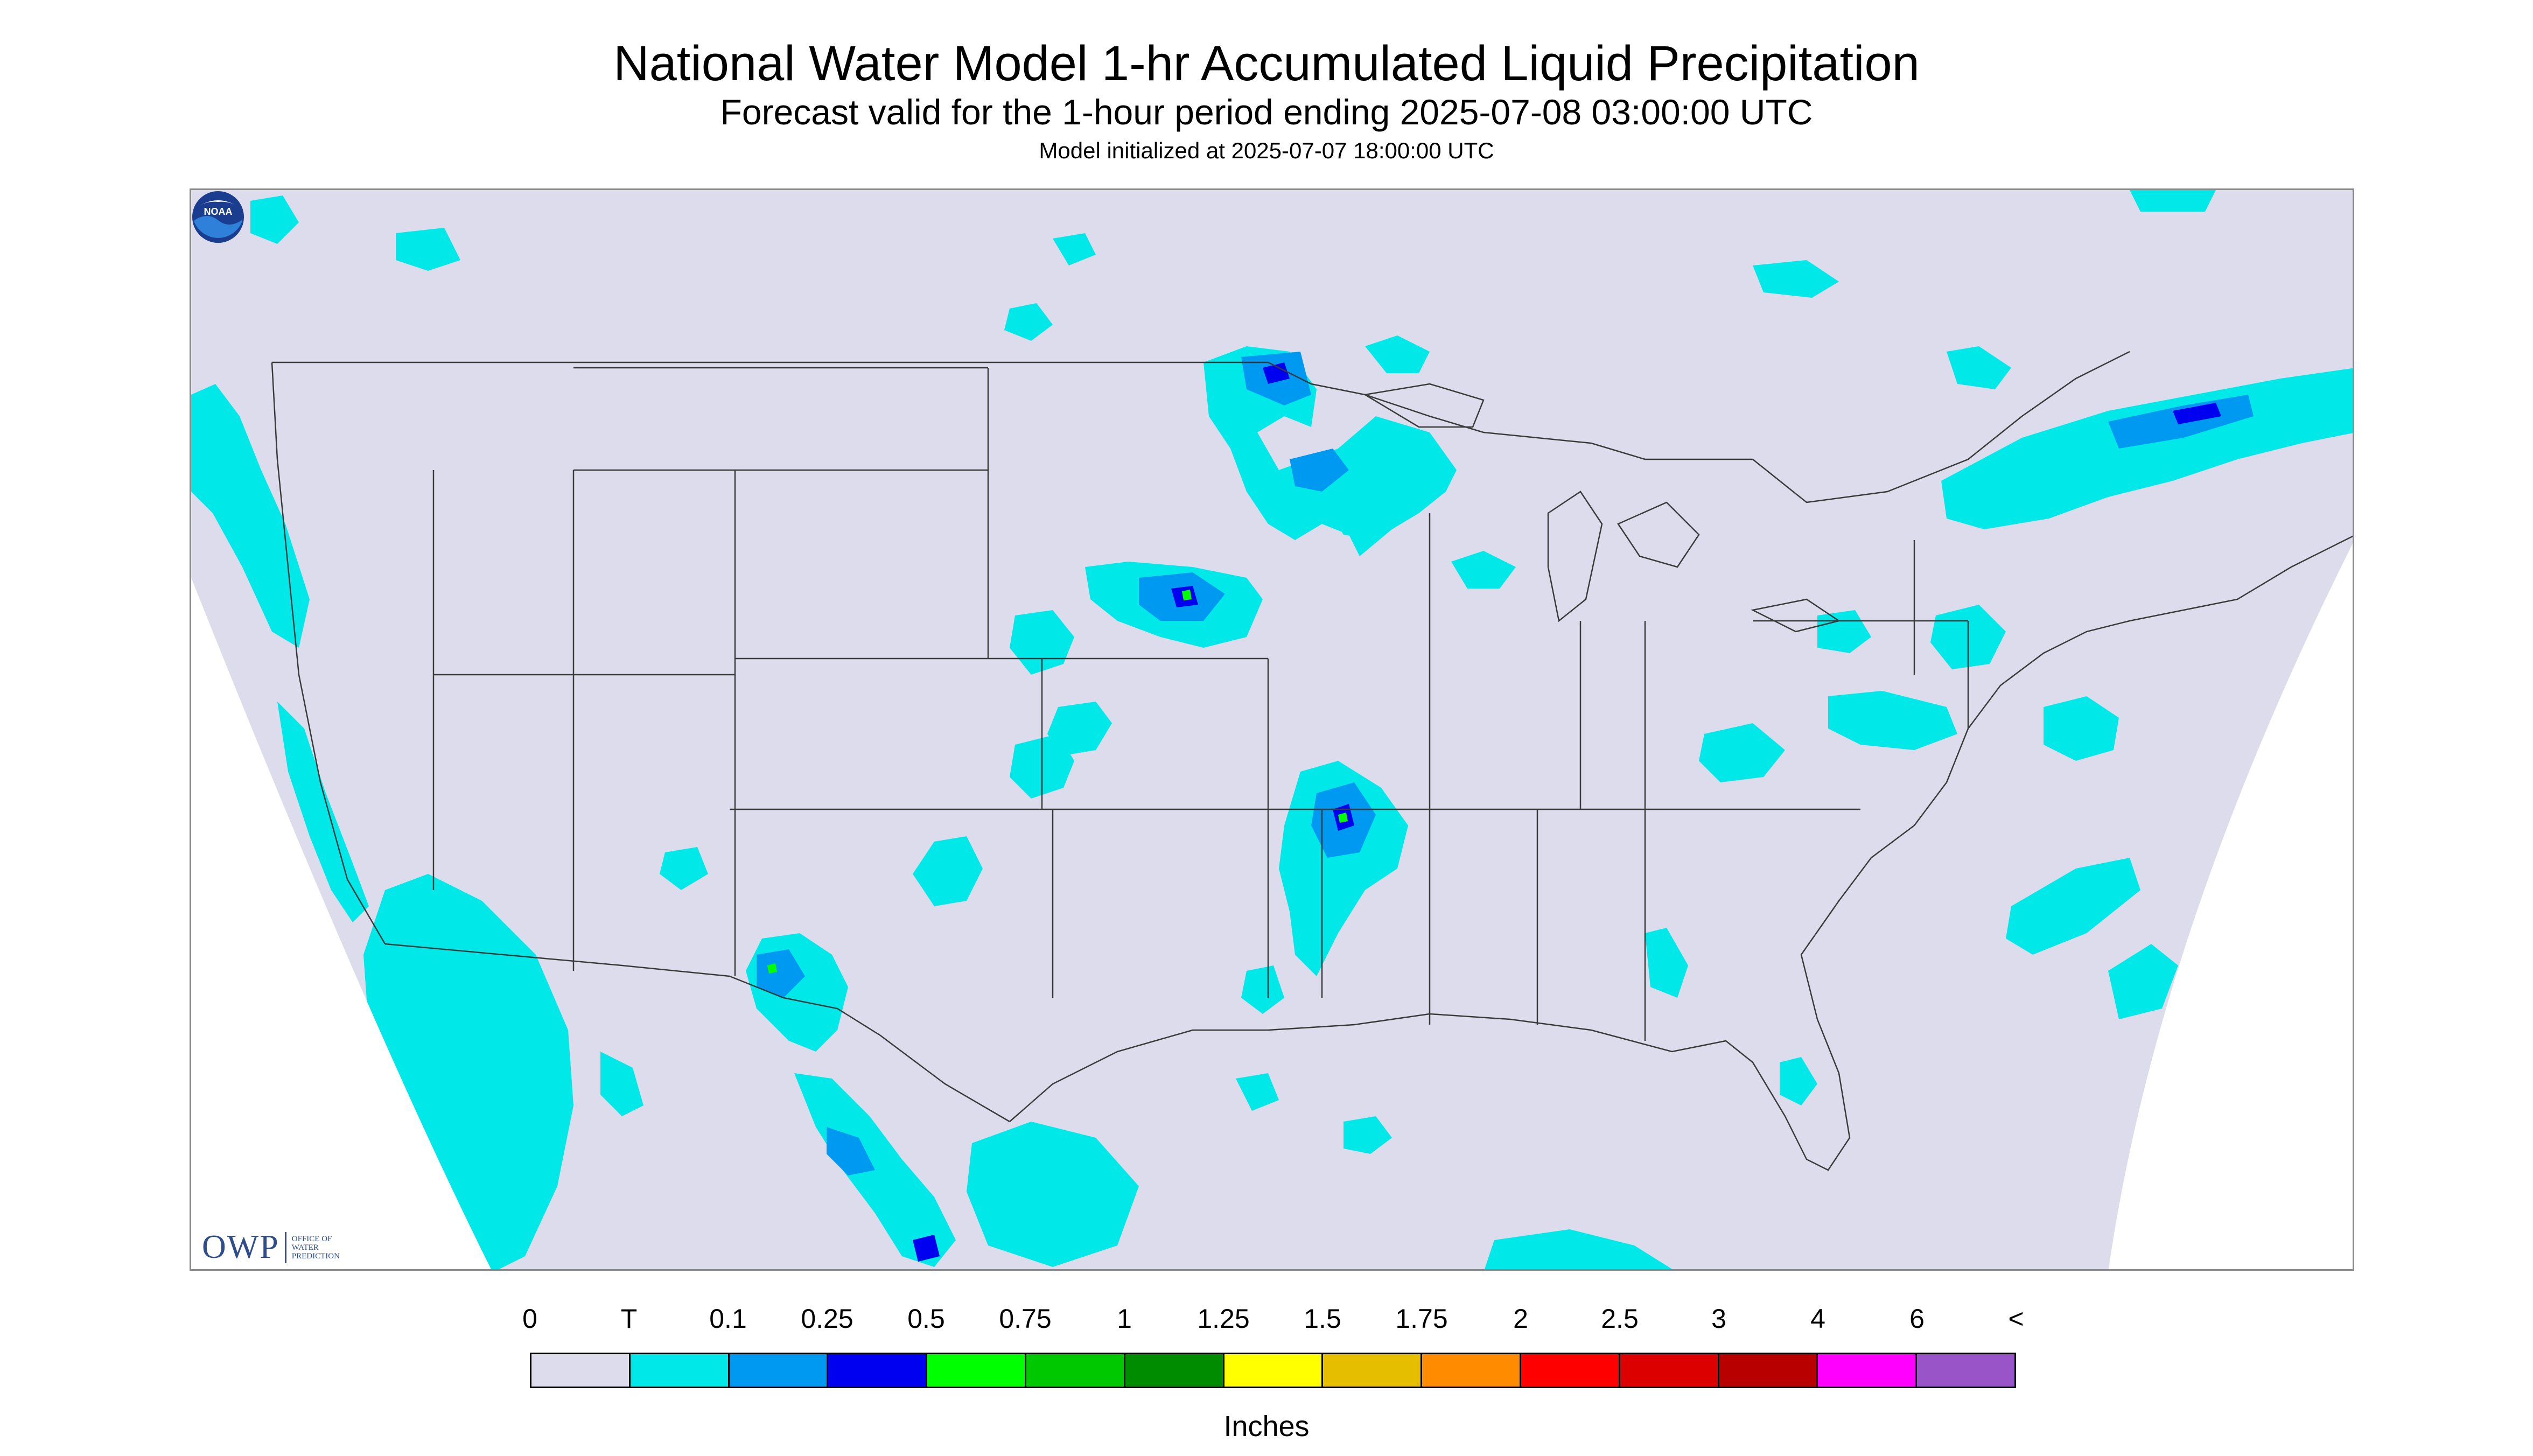  What do you see at coordinates (2076, 777) in the screenshot?
I see `atlantic-coastline` at bounding box center [2076, 777].